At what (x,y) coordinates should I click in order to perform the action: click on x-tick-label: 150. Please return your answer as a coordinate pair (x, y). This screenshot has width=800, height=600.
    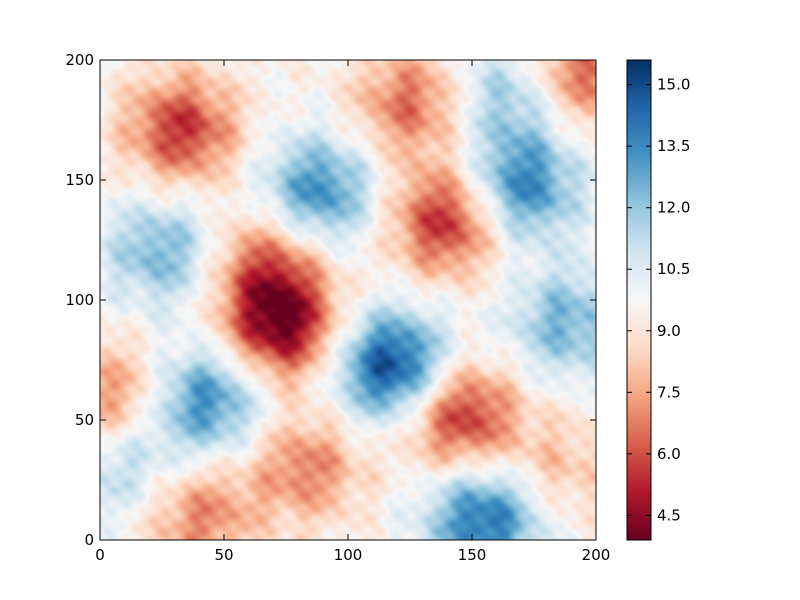
    Looking at the image, I should click on (472, 555).